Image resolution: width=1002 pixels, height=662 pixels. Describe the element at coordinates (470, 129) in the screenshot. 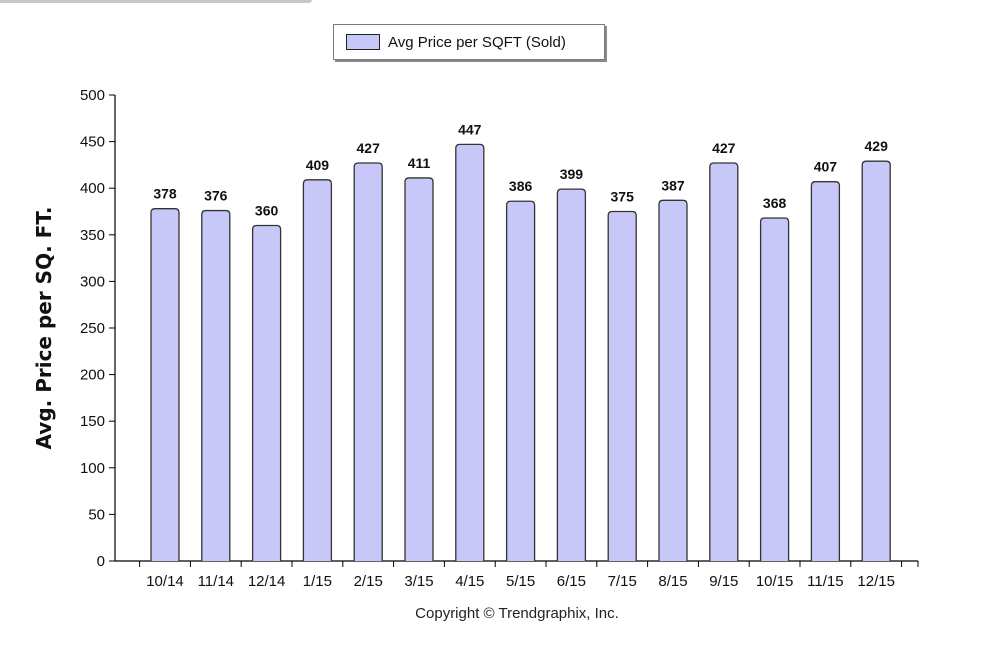

I see `bar-value-label: 447` at that location.